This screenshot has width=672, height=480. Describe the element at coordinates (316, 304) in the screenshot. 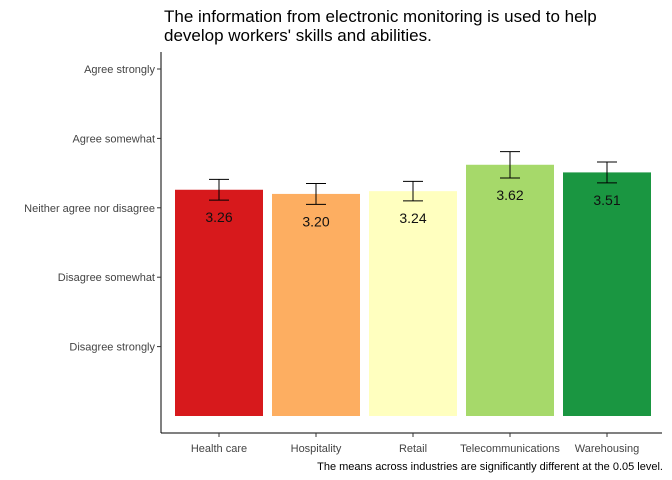

I see `bar-hospitality` at that location.